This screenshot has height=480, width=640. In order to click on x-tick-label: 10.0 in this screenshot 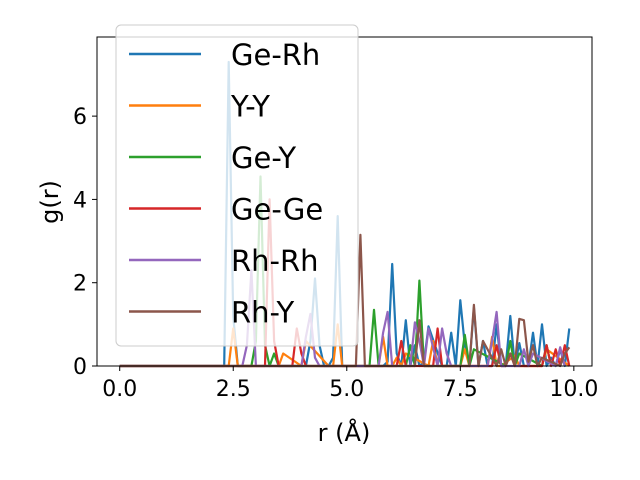, I will do `click(573, 389)`.